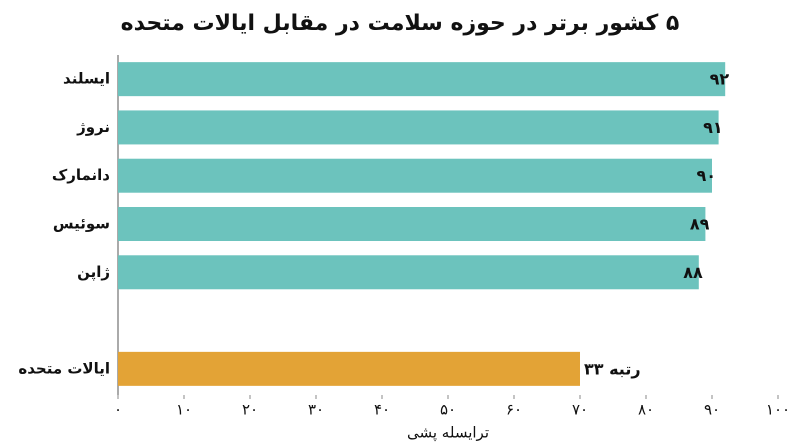 The width and height of the screenshot is (800, 447). Describe the element at coordinates (646, 410) in the screenshot. I see `x-tick-label: ۸۰` at that location.